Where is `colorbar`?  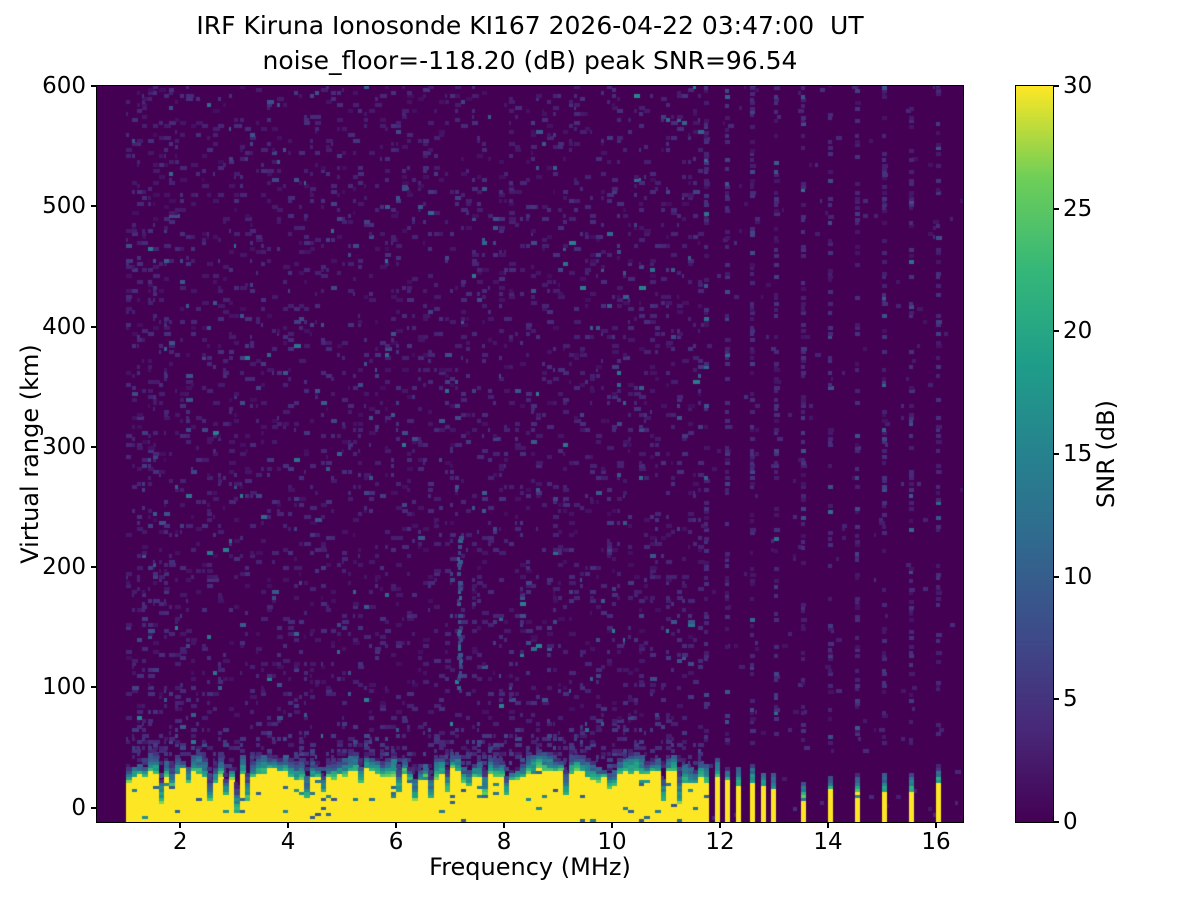
colorbar is located at coordinates (1034, 454).